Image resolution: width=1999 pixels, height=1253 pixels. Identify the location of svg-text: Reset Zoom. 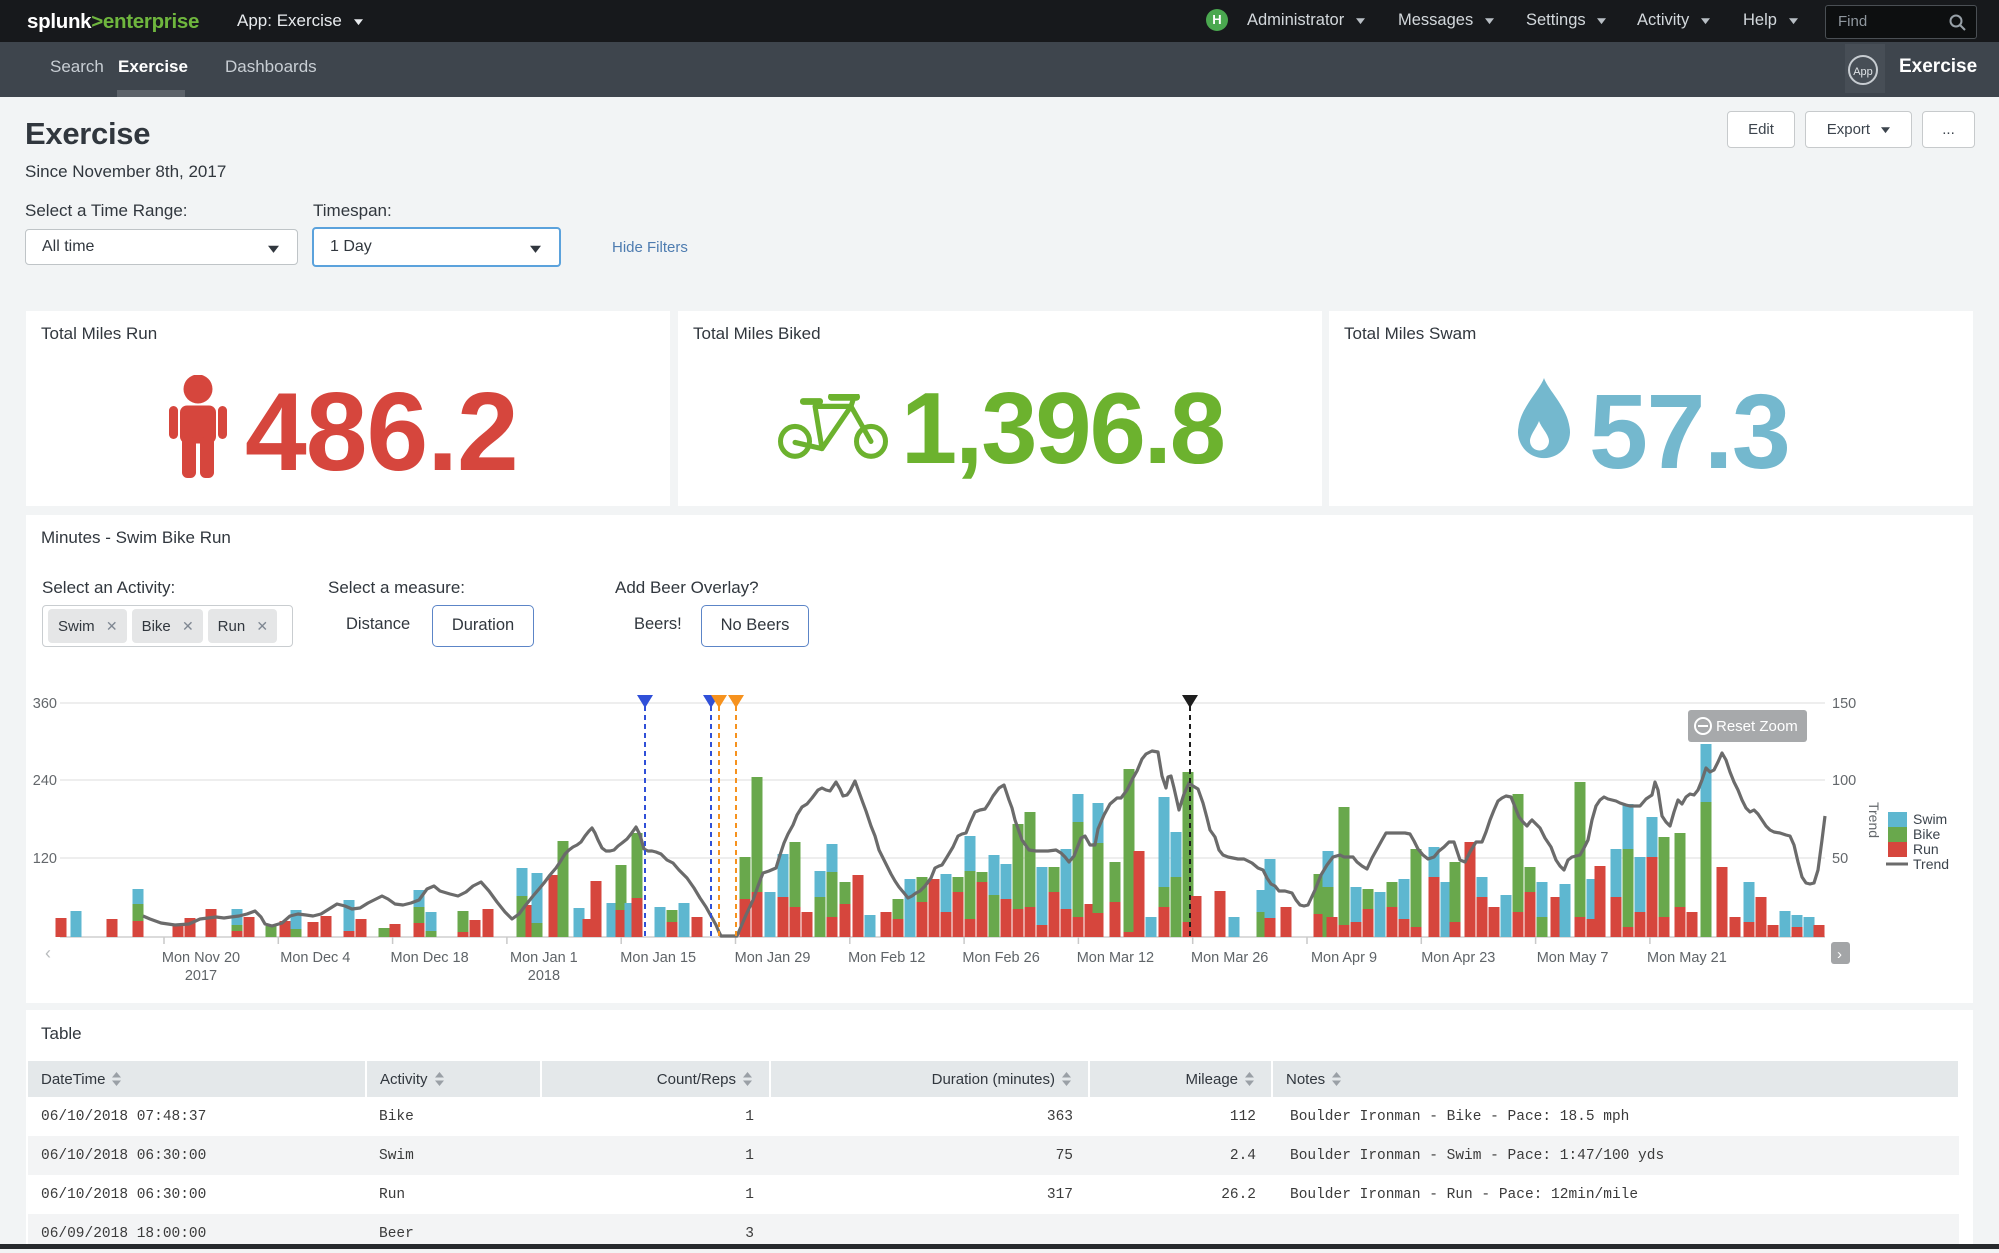
(1757, 726).